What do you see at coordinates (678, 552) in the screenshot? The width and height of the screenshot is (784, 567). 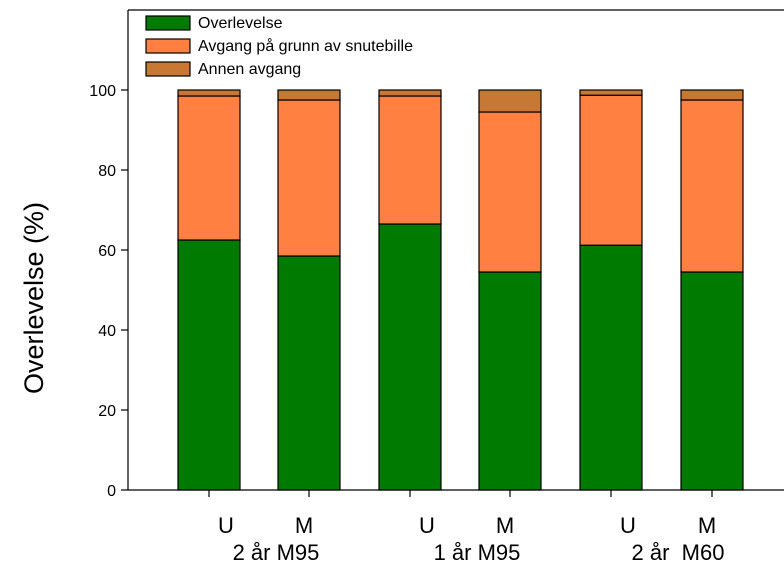 I see `x-group-label-3: 2 år M60` at bounding box center [678, 552].